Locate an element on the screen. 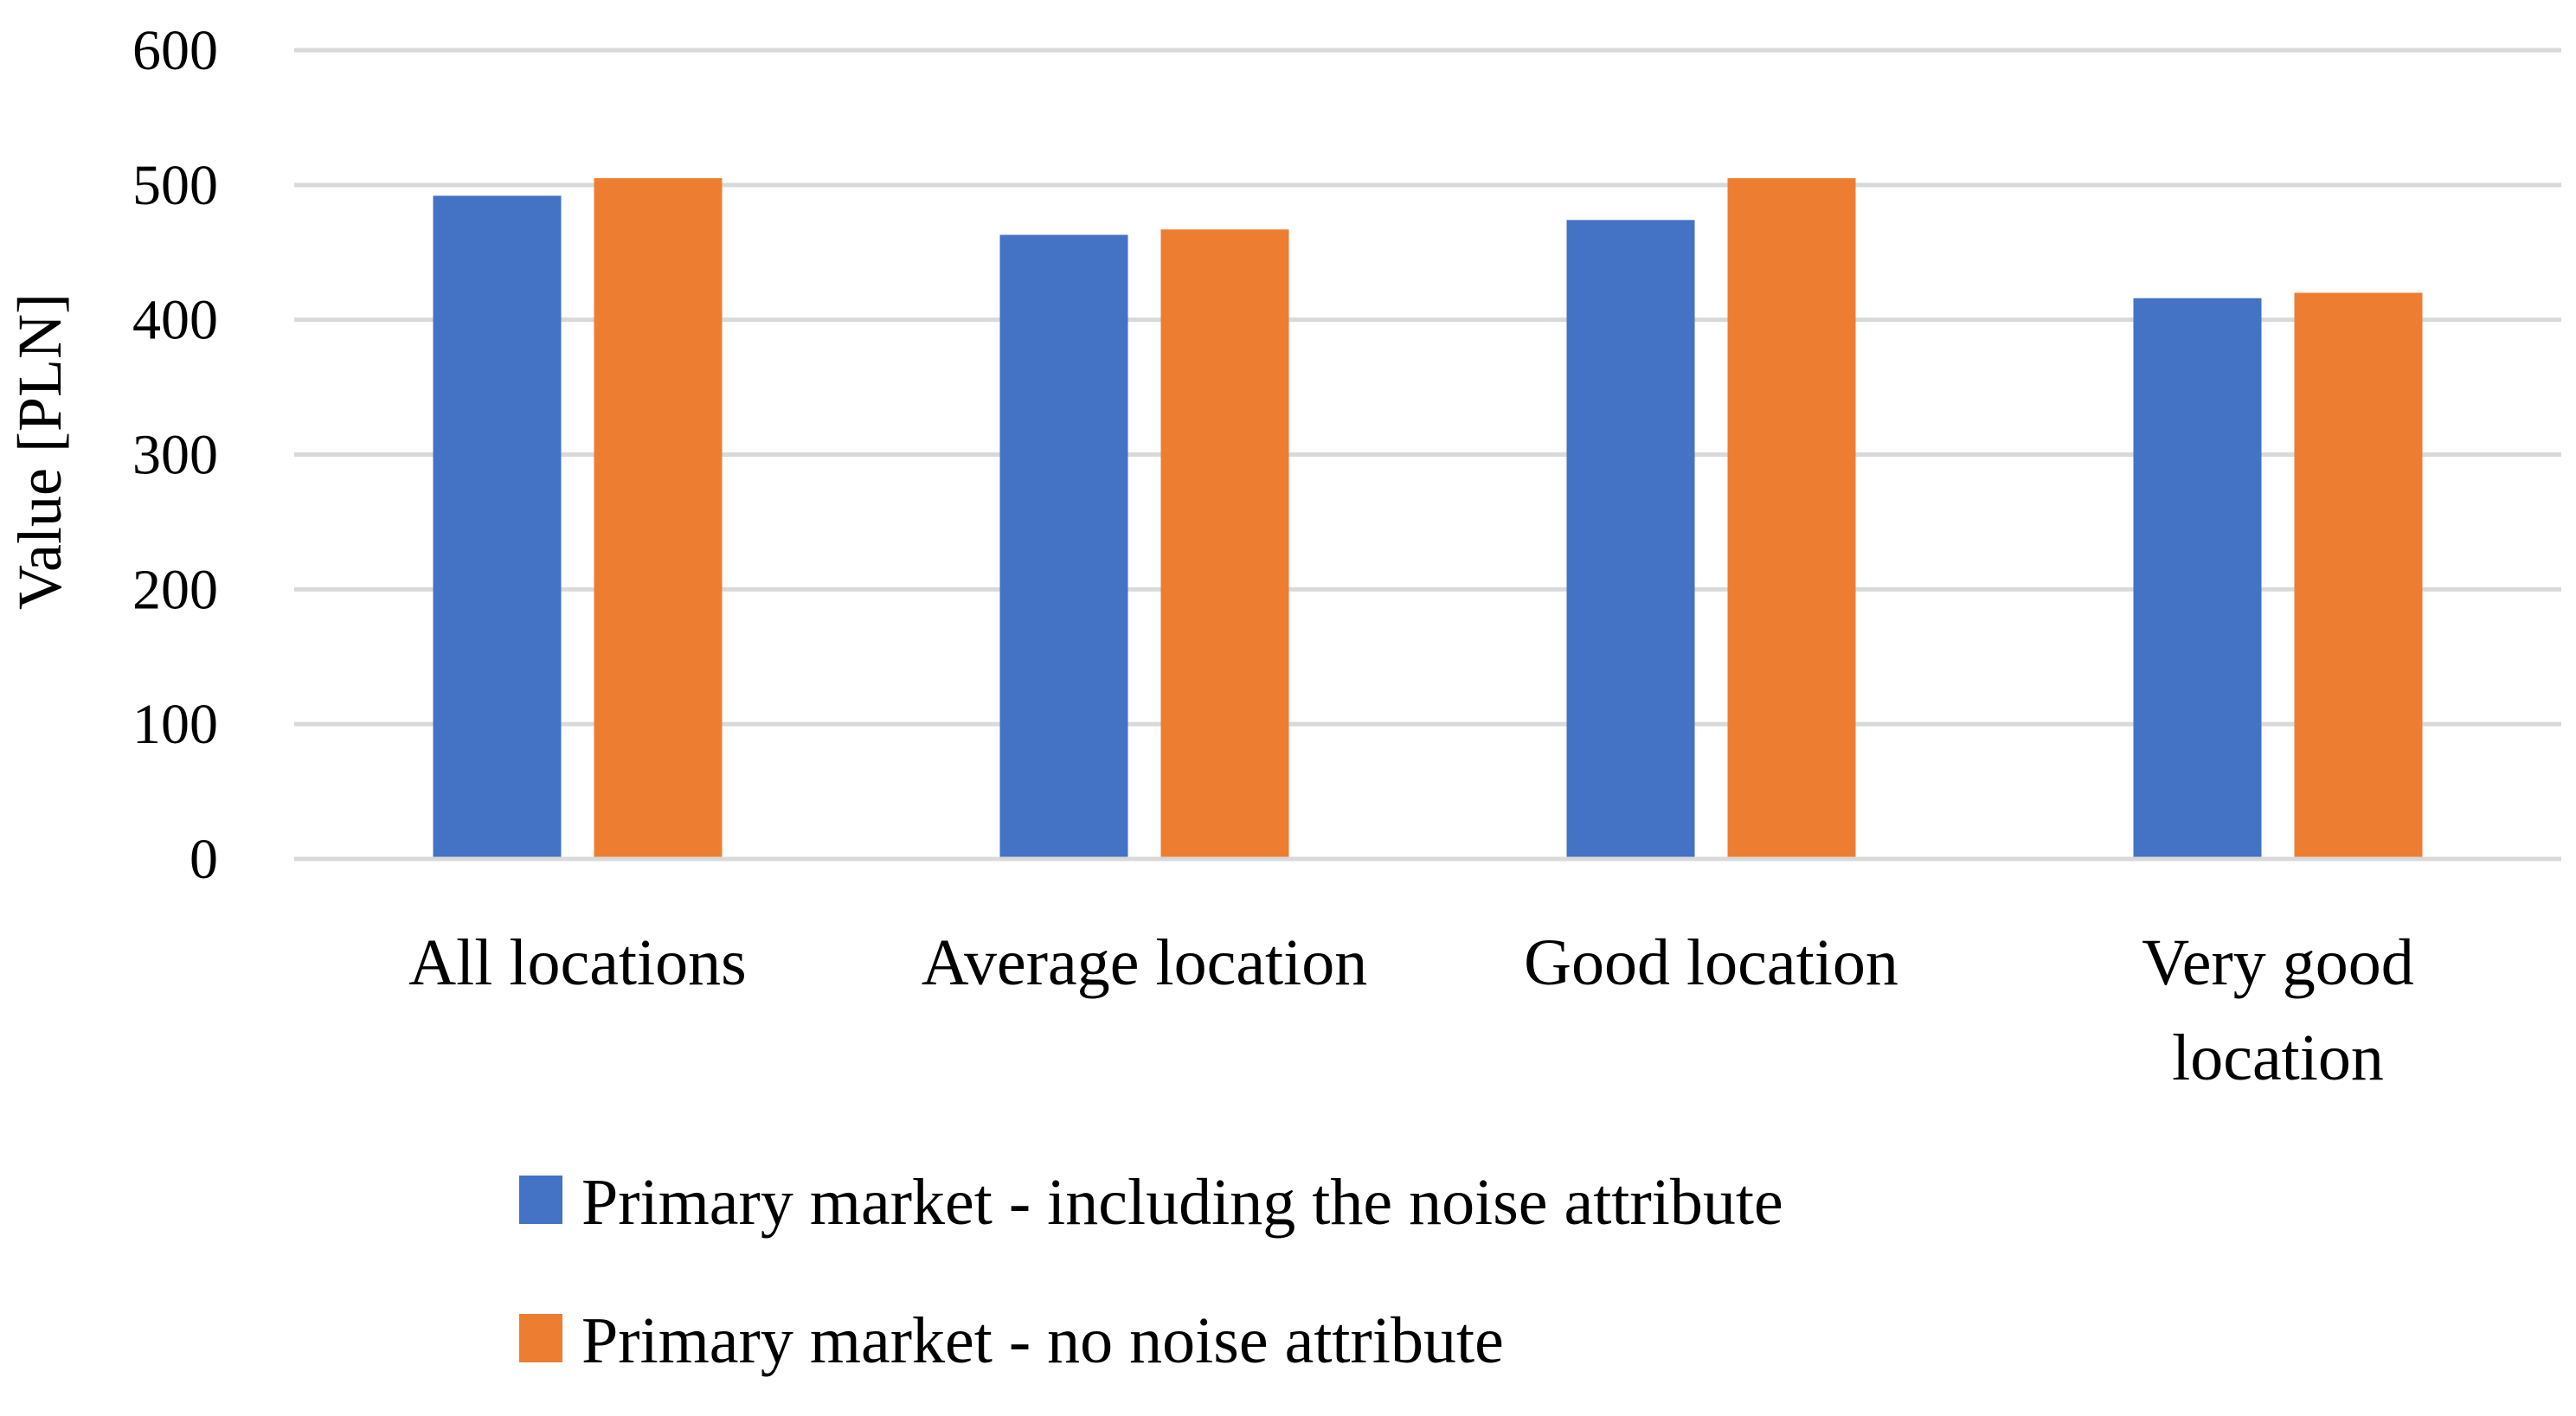  y-tick-label: 600 is located at coordinates (175, 50).